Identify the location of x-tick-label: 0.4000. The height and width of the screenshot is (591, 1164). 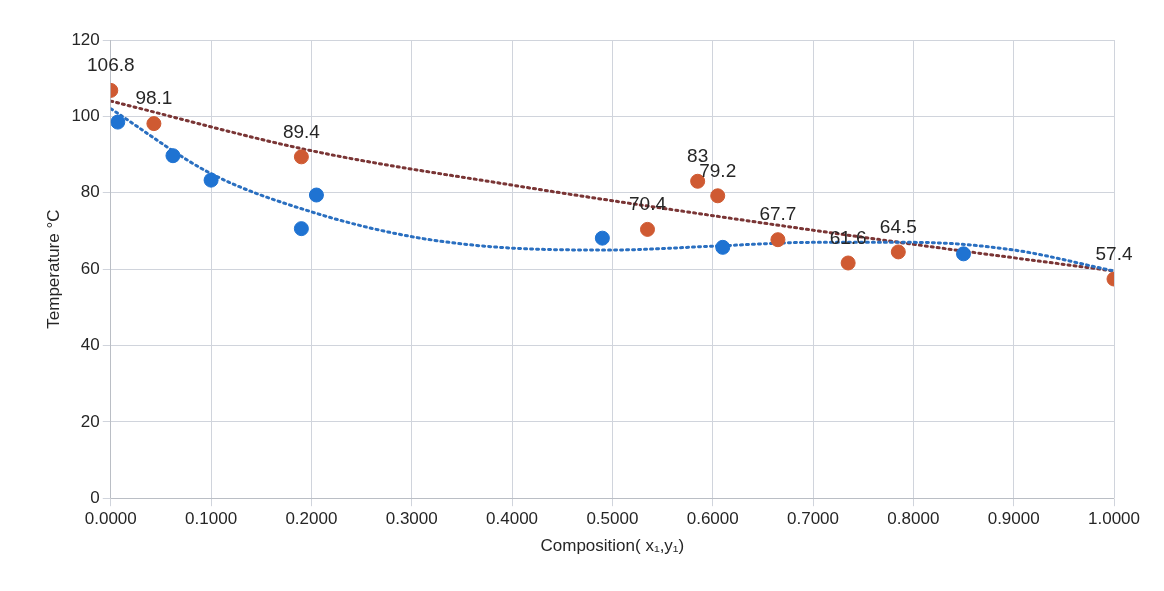
(512, 519).